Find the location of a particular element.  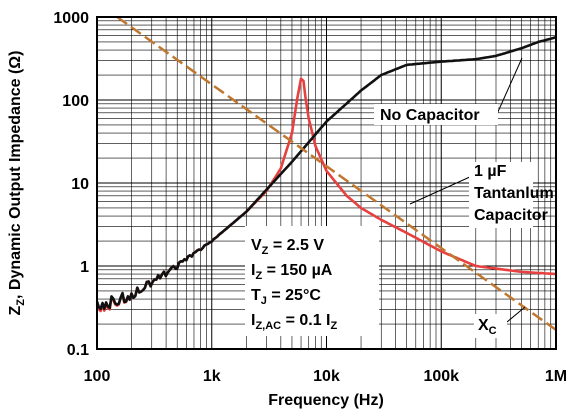

tant-label-bg is located at coordinates (501, 195).